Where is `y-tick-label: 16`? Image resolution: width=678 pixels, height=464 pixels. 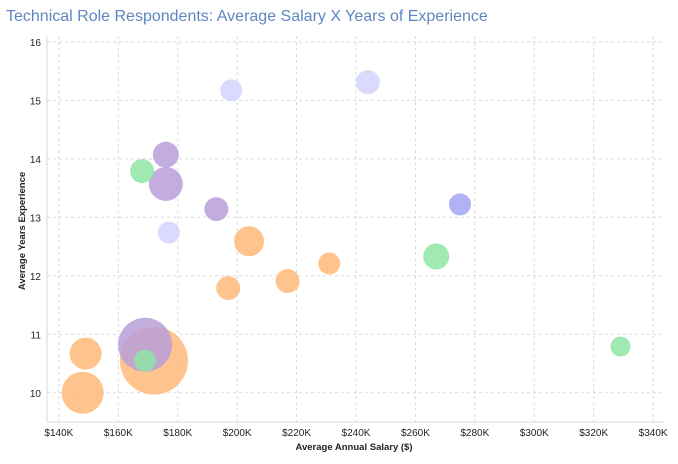
y-tick-label: 16 is located at coordinates (36, 43).